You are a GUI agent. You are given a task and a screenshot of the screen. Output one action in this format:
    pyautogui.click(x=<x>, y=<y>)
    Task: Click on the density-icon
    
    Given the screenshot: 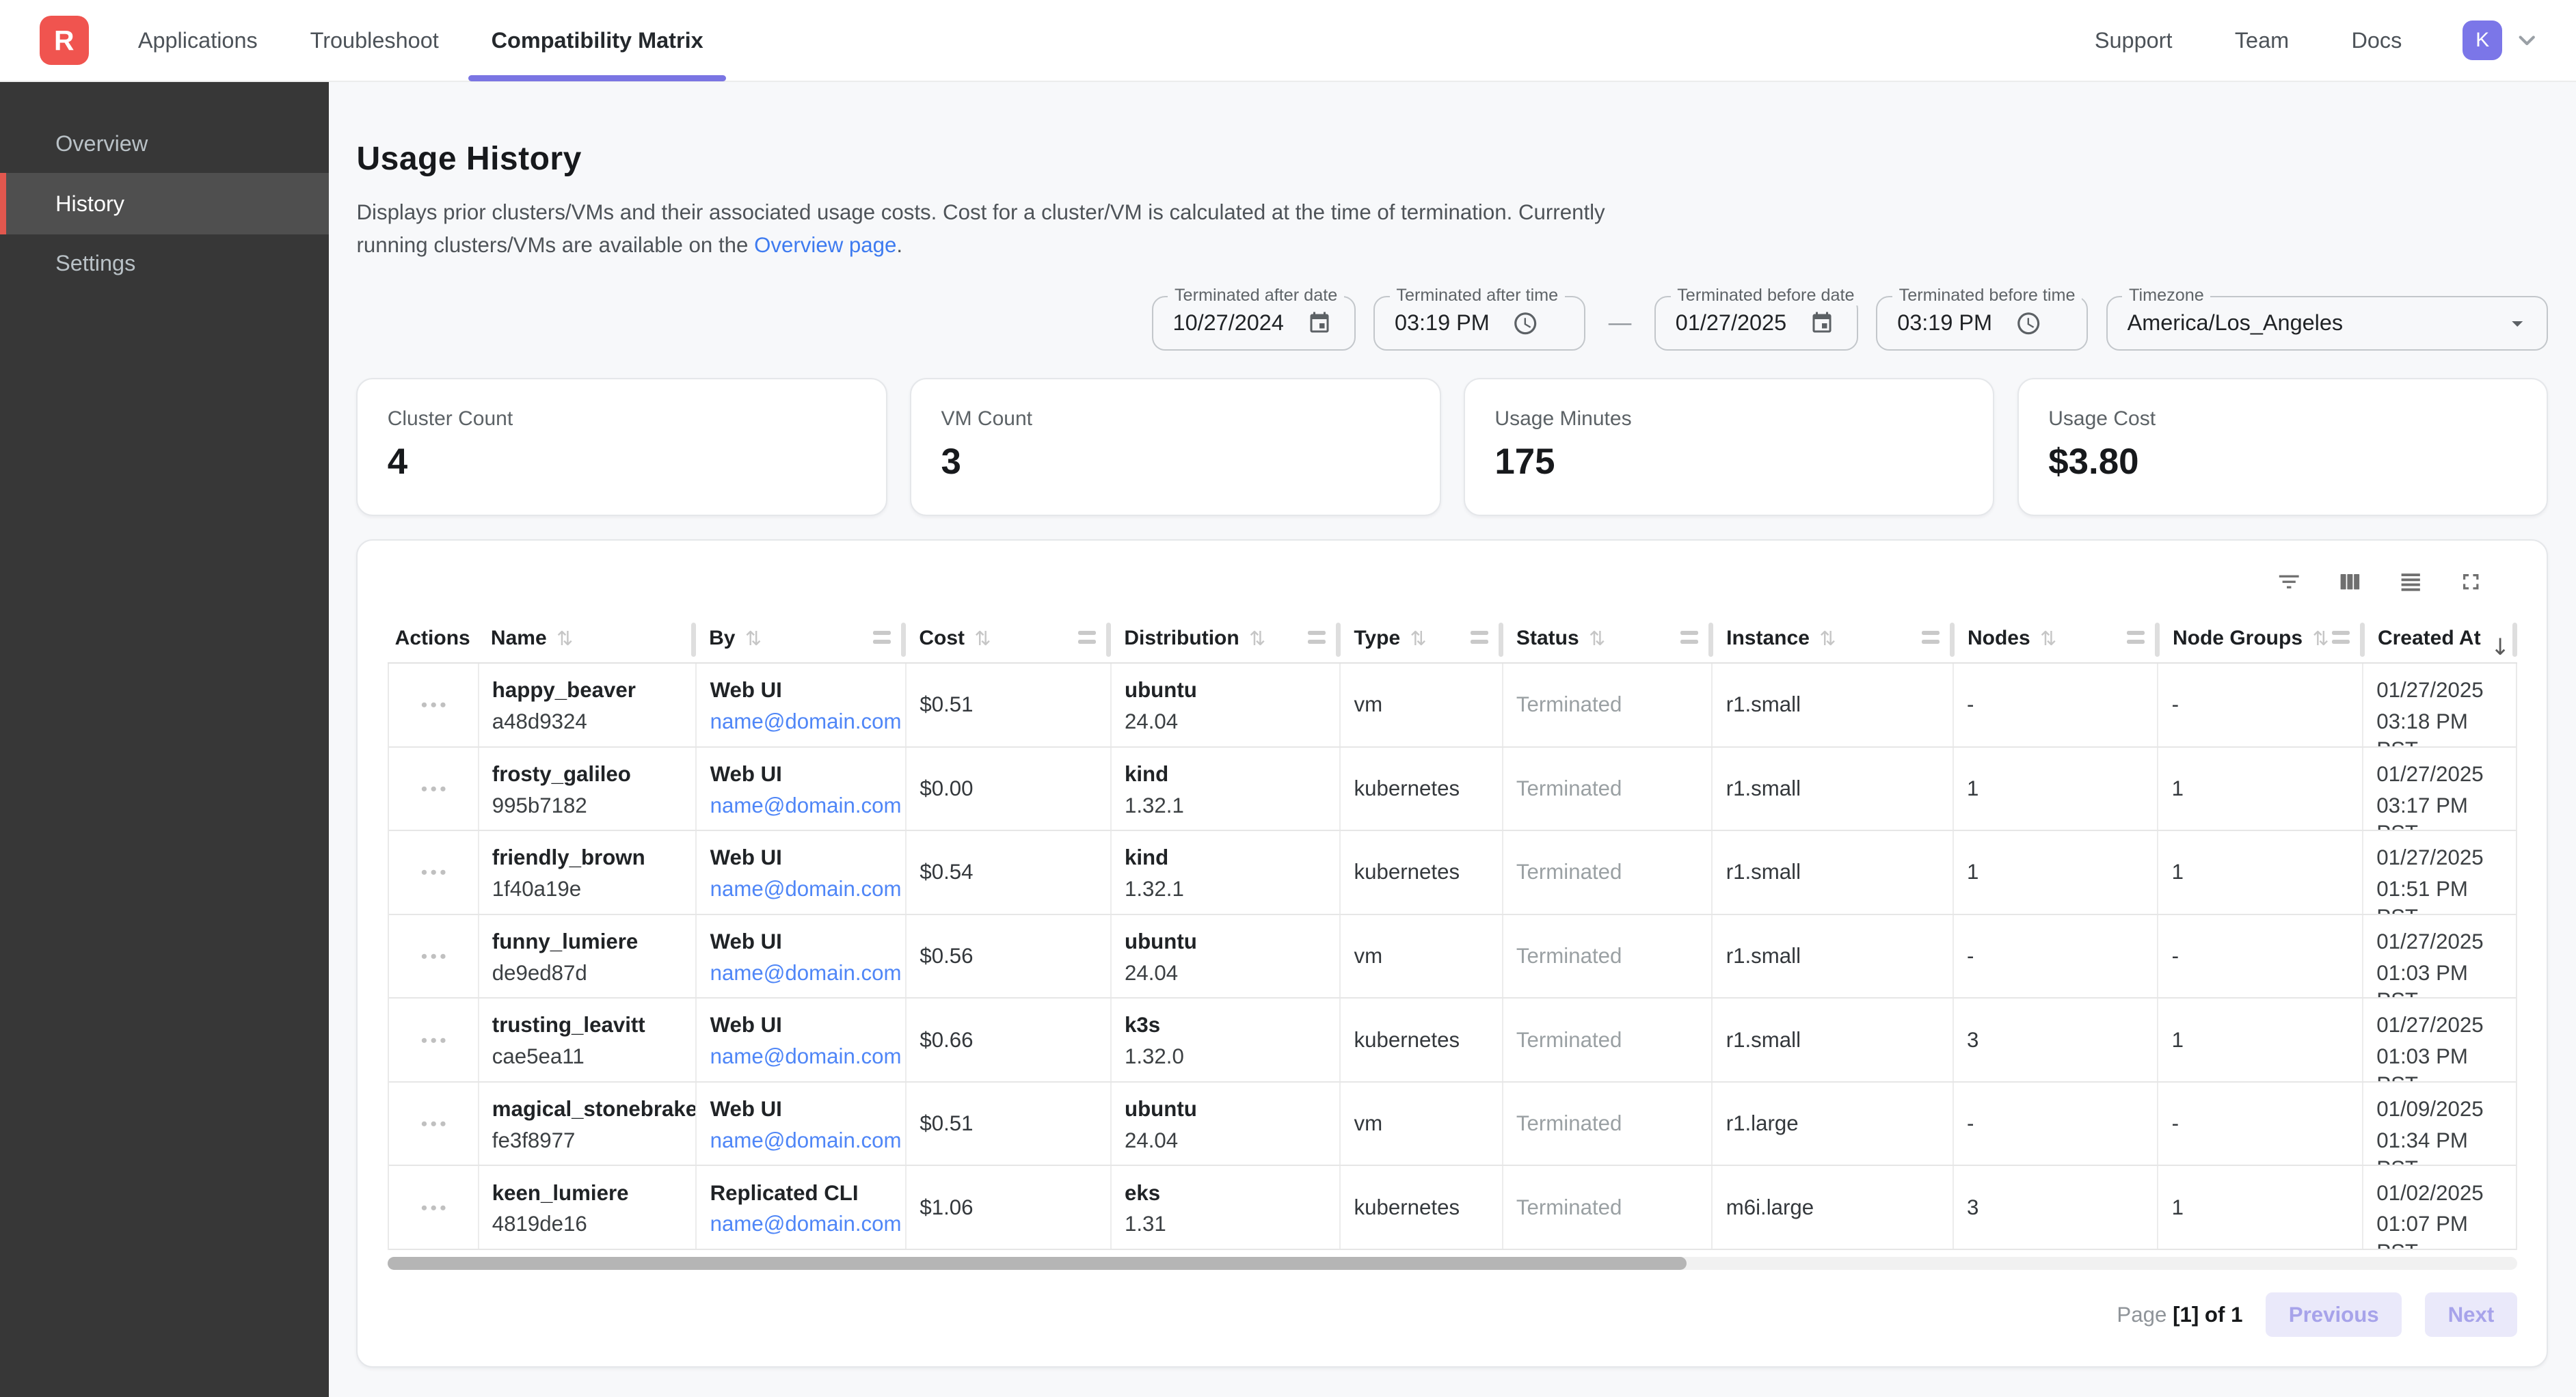 What is the action you would take?
    pyautogui.click(x=2411, y=582)
    